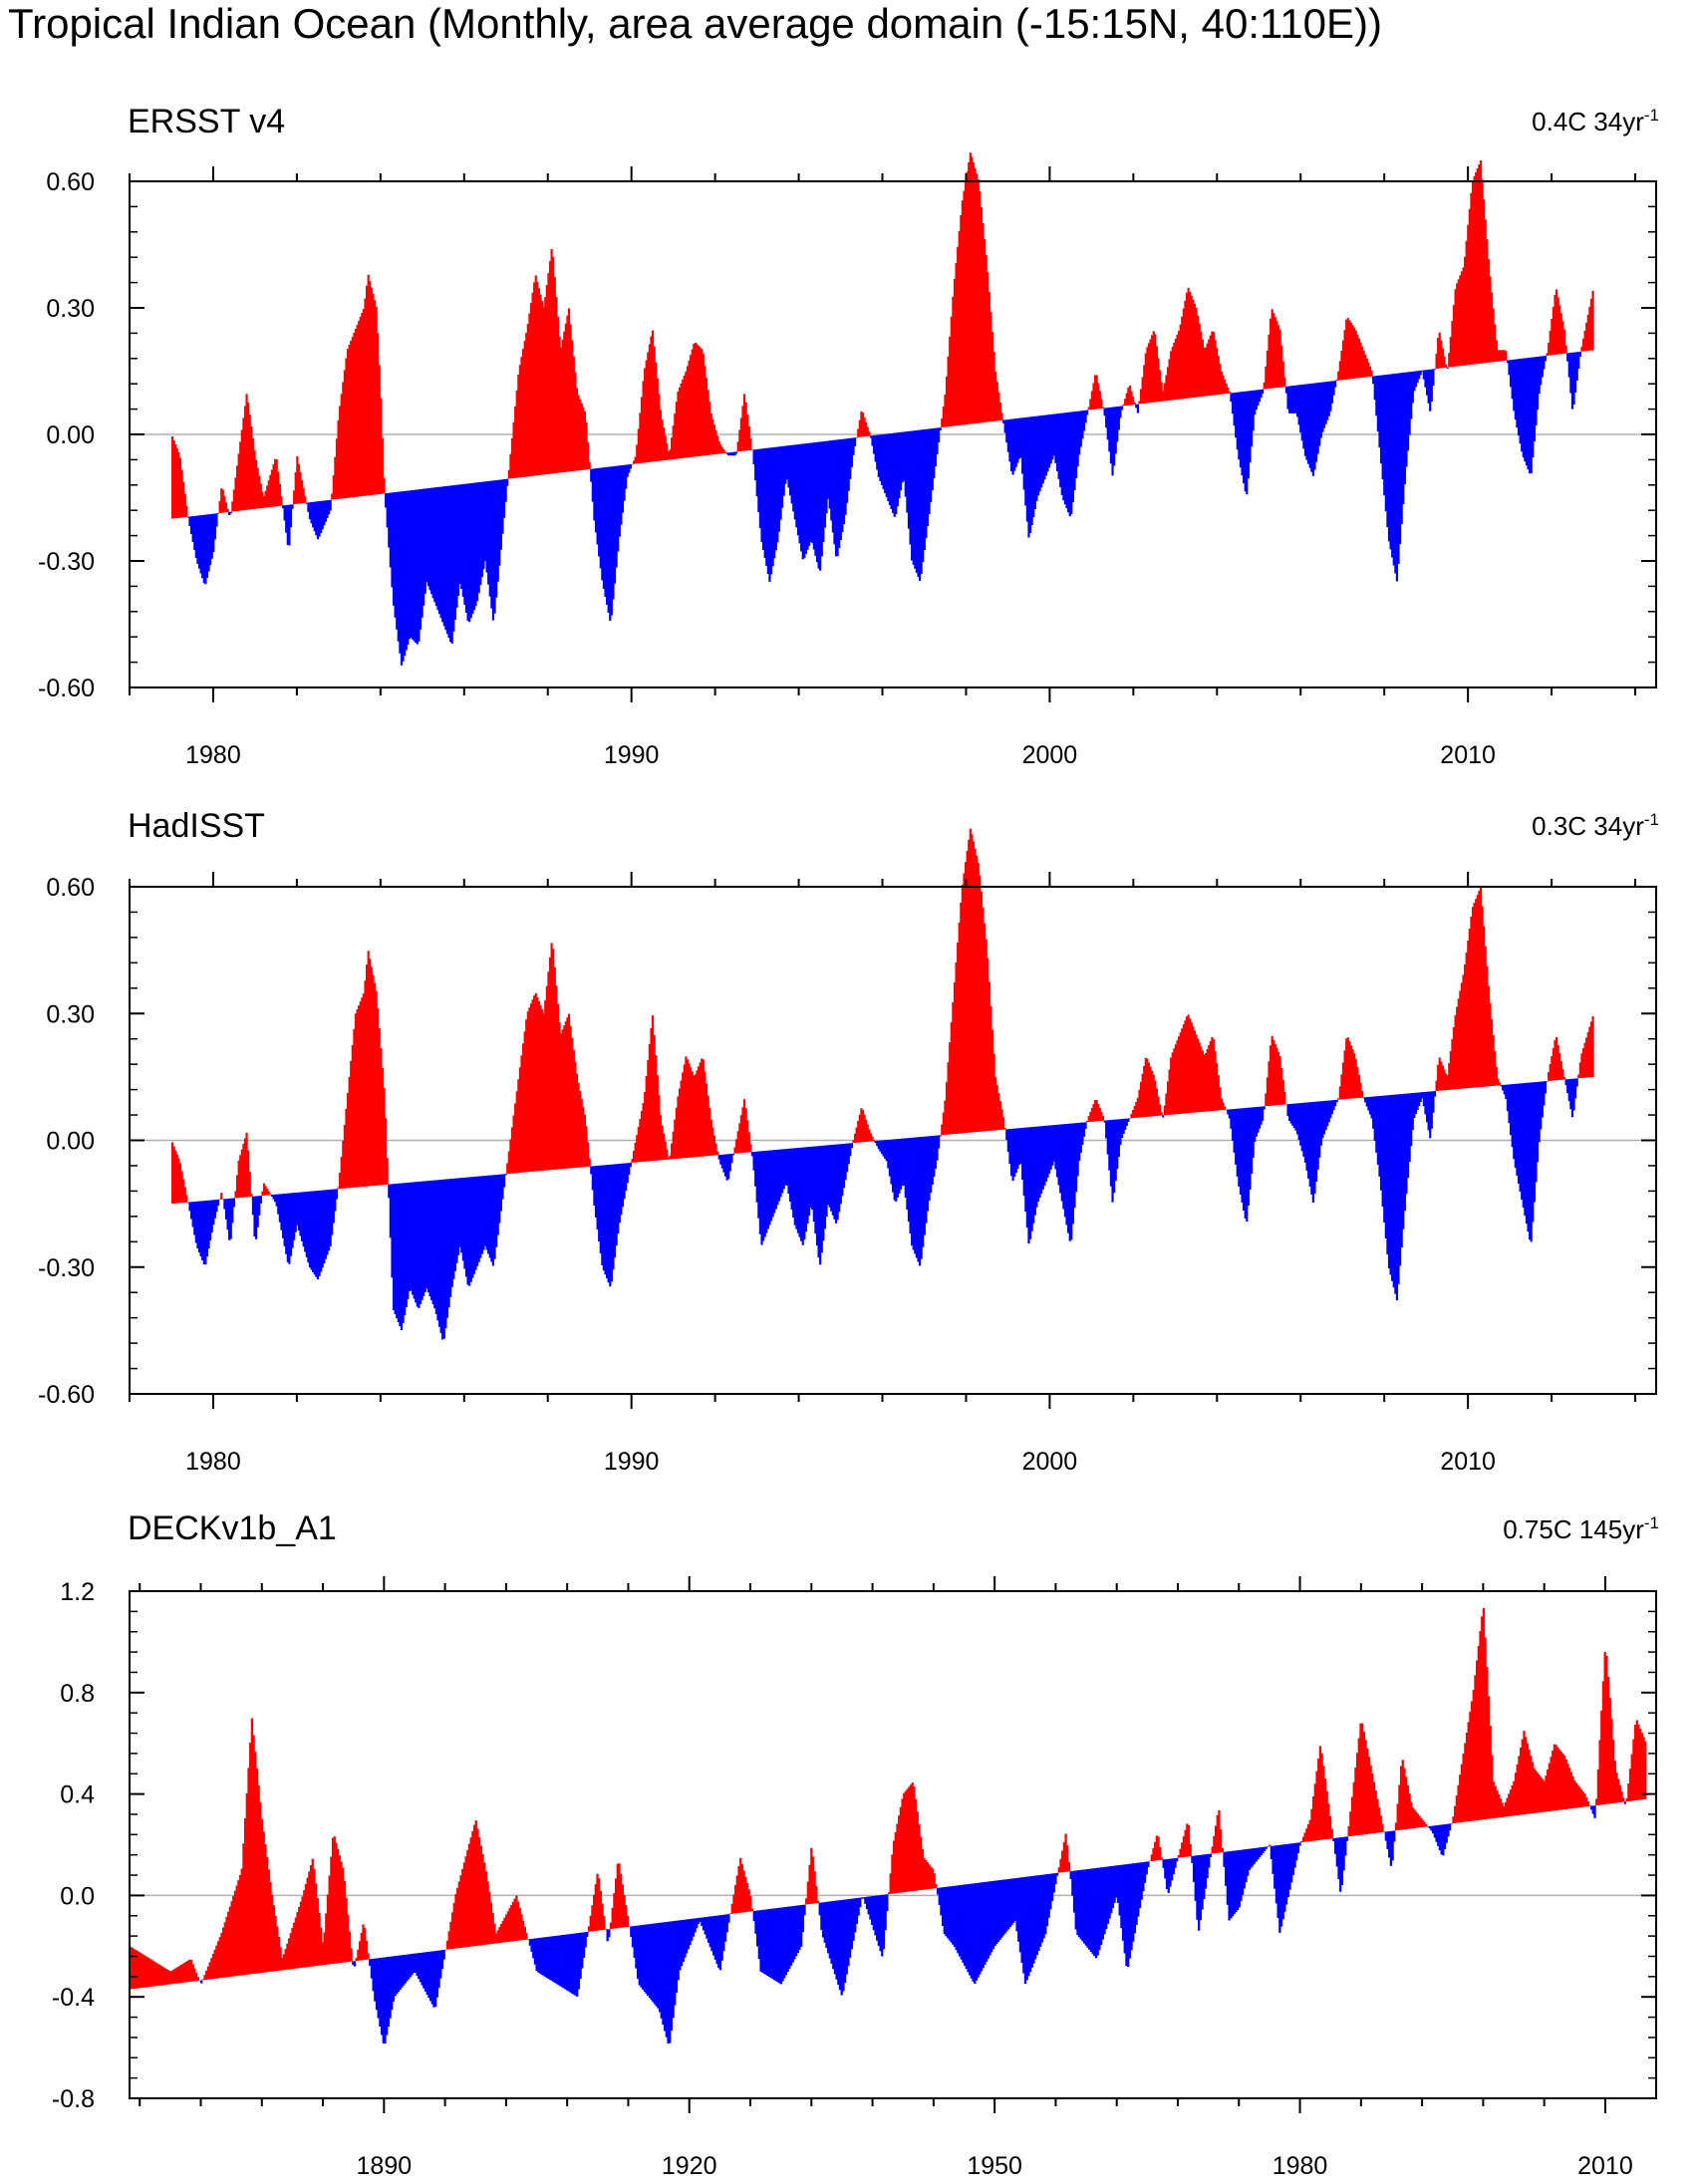  What do you see at coordinates (206, 121) in the screenshot?
I see `panel-title: ERSST v4` at bounding box center [206, 121].